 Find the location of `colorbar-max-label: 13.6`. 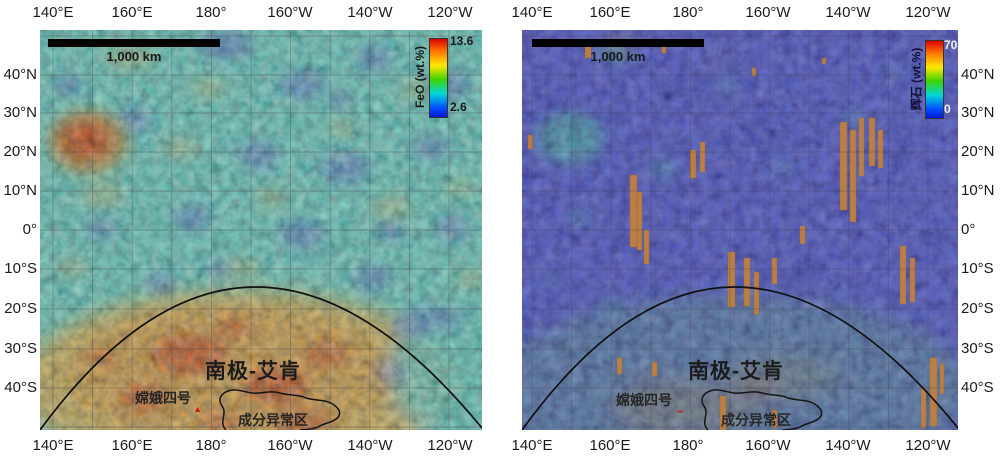

colorbar-max-label: 13.6 is located at coordinates (462, 41).